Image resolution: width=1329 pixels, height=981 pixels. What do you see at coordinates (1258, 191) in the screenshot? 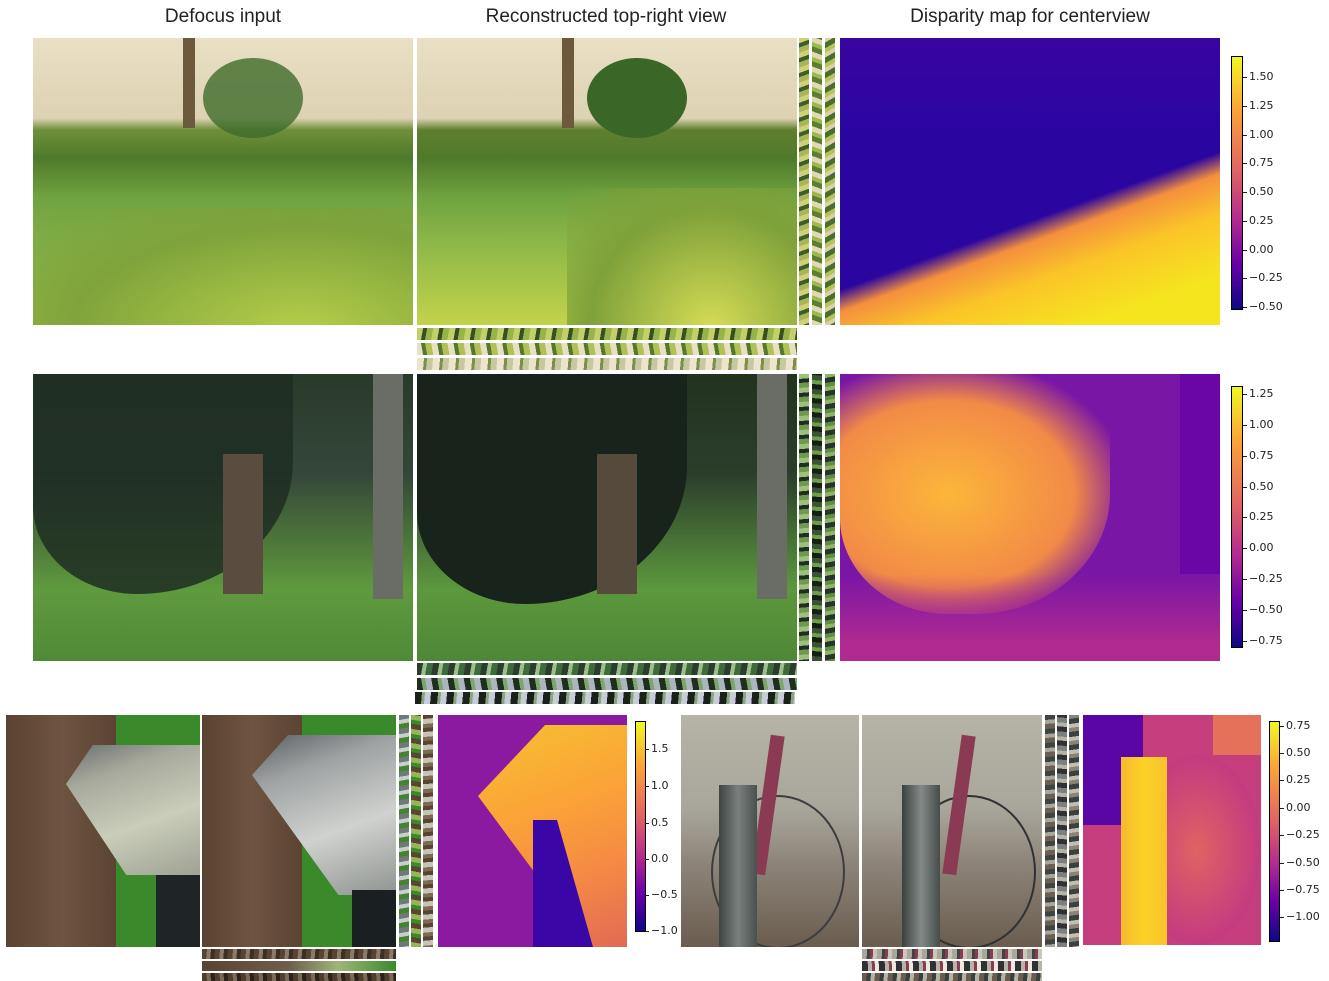
I see `row1-tick: 0.50` at bounding box center [1258, 191].